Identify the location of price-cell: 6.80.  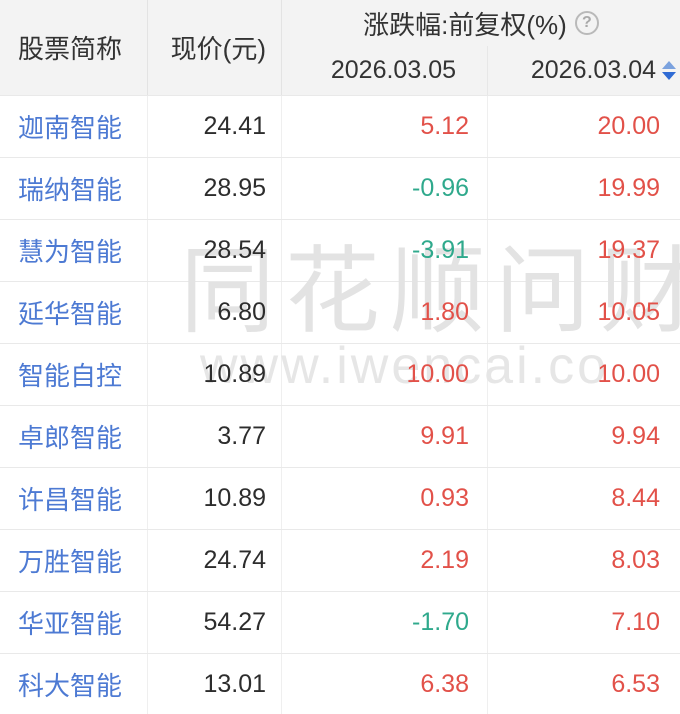
(215, 312).